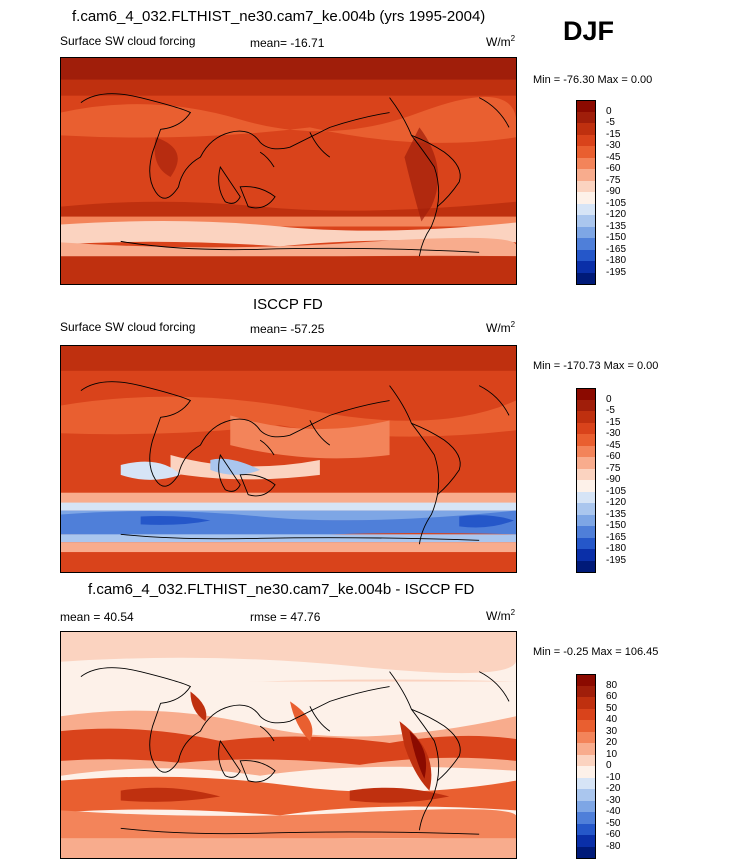 This screenshot has width=732, height=865. I want to click on panel-2-minmax: Min = -170.73 Max = 0.00, so click(596, 366).